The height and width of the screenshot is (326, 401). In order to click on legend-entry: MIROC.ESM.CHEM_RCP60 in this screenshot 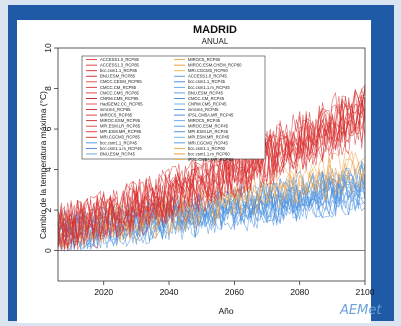, I will do `click(215, 65)`.